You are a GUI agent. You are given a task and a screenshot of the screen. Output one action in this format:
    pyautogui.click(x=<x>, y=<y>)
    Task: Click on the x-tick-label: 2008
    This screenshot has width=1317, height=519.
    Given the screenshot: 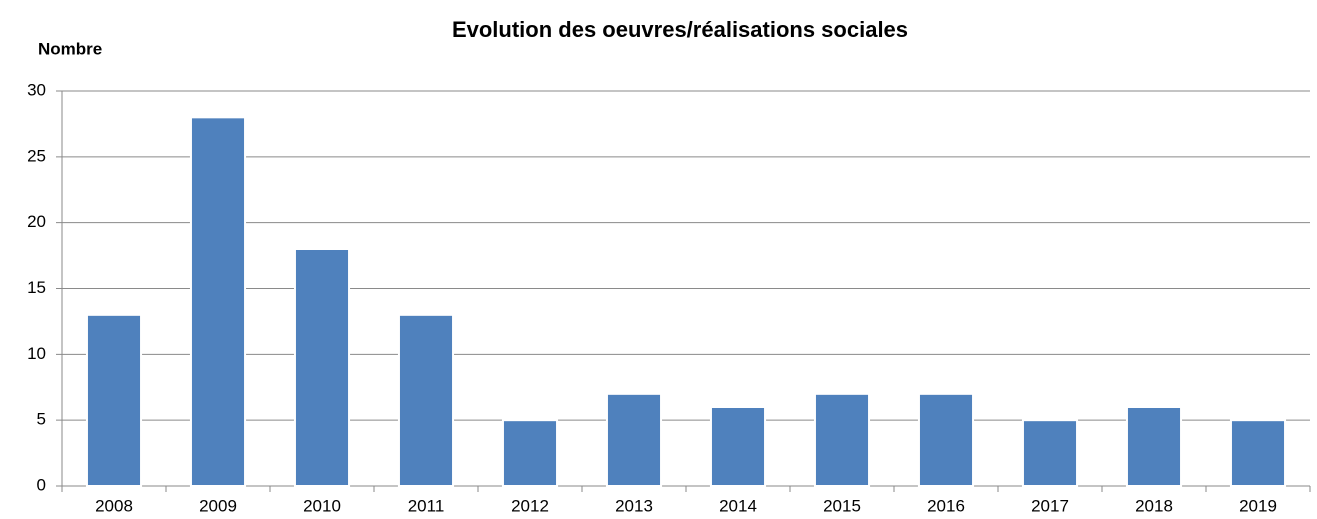 What is the action you would take?
    pyautogui.click(x=114, y=505)
    